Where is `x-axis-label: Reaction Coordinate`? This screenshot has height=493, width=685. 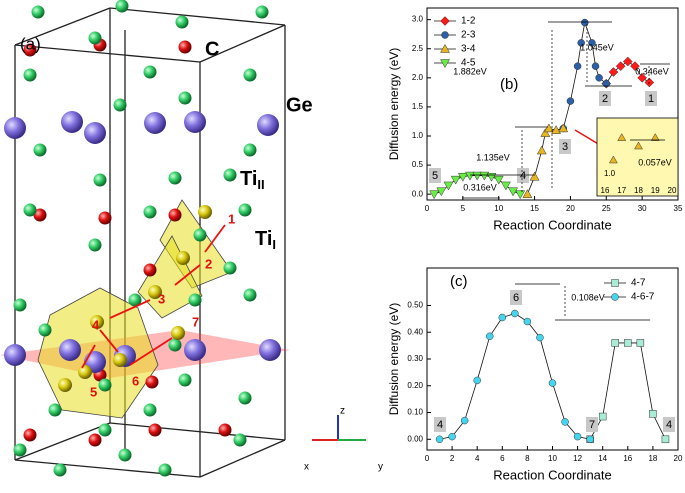
x-axis-label: Reaction Coordinate is located at coordinates (552, 474).